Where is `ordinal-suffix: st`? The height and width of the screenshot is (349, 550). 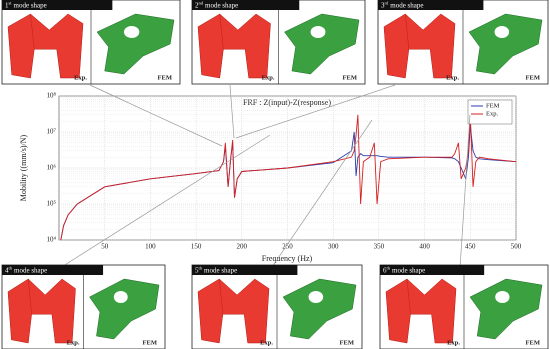 ordinal-suffix: st is located at coordinates (11, 3).